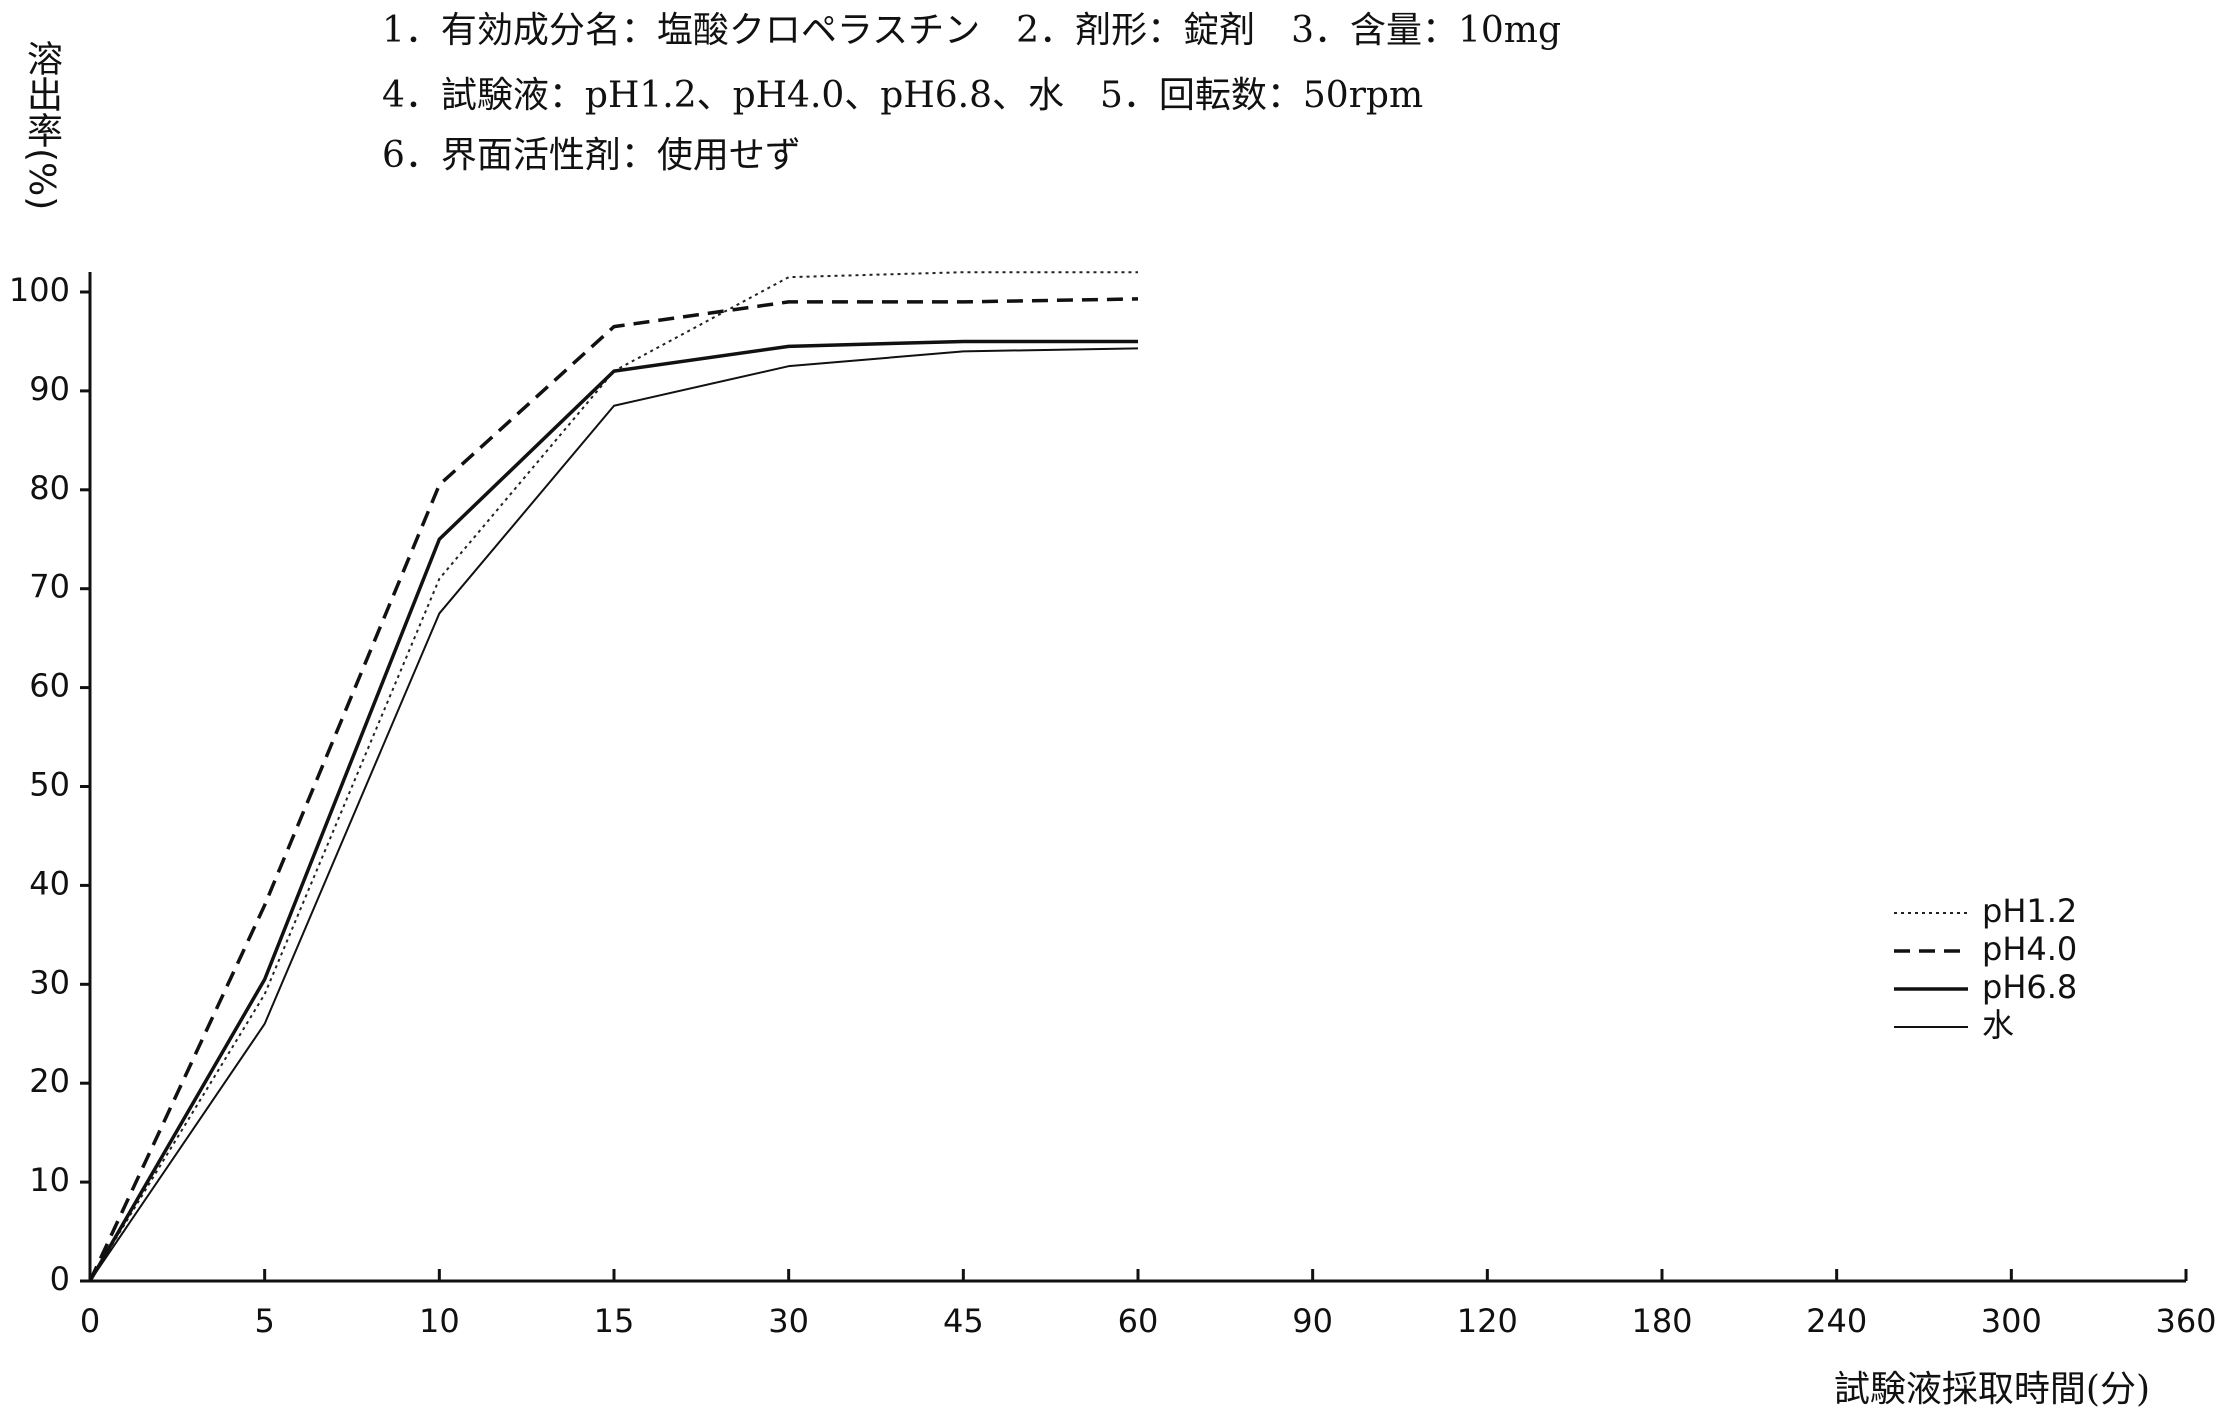 This screenshot has height=1417, width=2225. What do you see at coordinates (1998, 1025) in the screenshot?
I see `legend-label: 水` at bounding box center [1998, 1025].